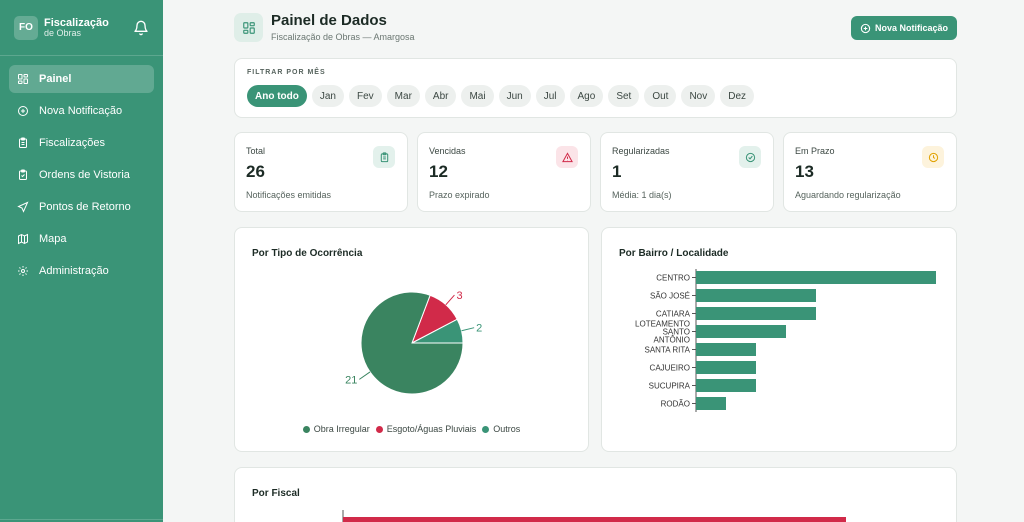 This screenshot has width=1024, height=522. What do you see at coordinates (321, 172) in the screenshot?
I see `stat-card-total: Total 26 Notificações emitidas` at bounding box center [321, 172].